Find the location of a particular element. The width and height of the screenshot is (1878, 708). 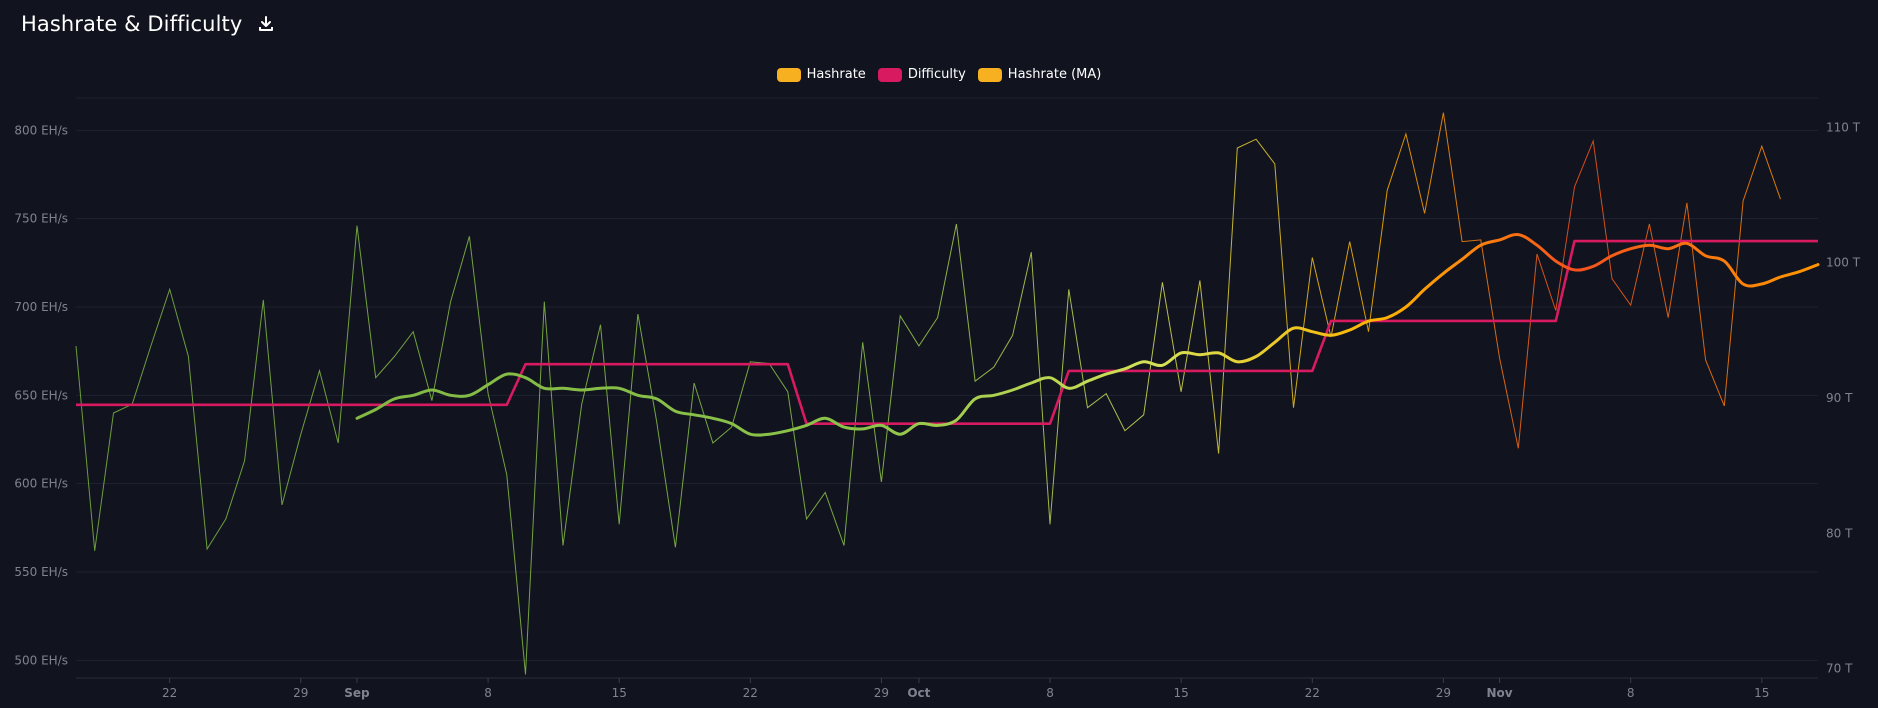

y-left-tick-label: 700 EH/s is located at coordinates (41, 307).